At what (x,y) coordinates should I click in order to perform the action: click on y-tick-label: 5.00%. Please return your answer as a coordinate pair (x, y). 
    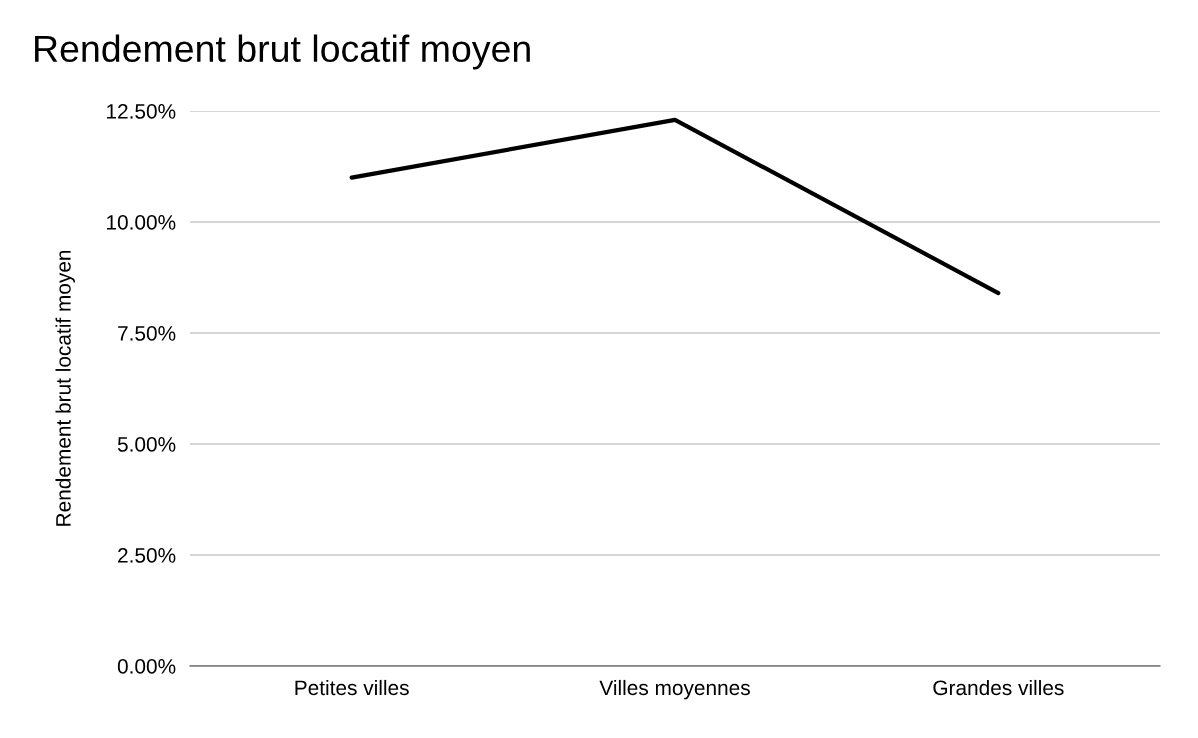
    Looking at the image, I should click on (146, 444).